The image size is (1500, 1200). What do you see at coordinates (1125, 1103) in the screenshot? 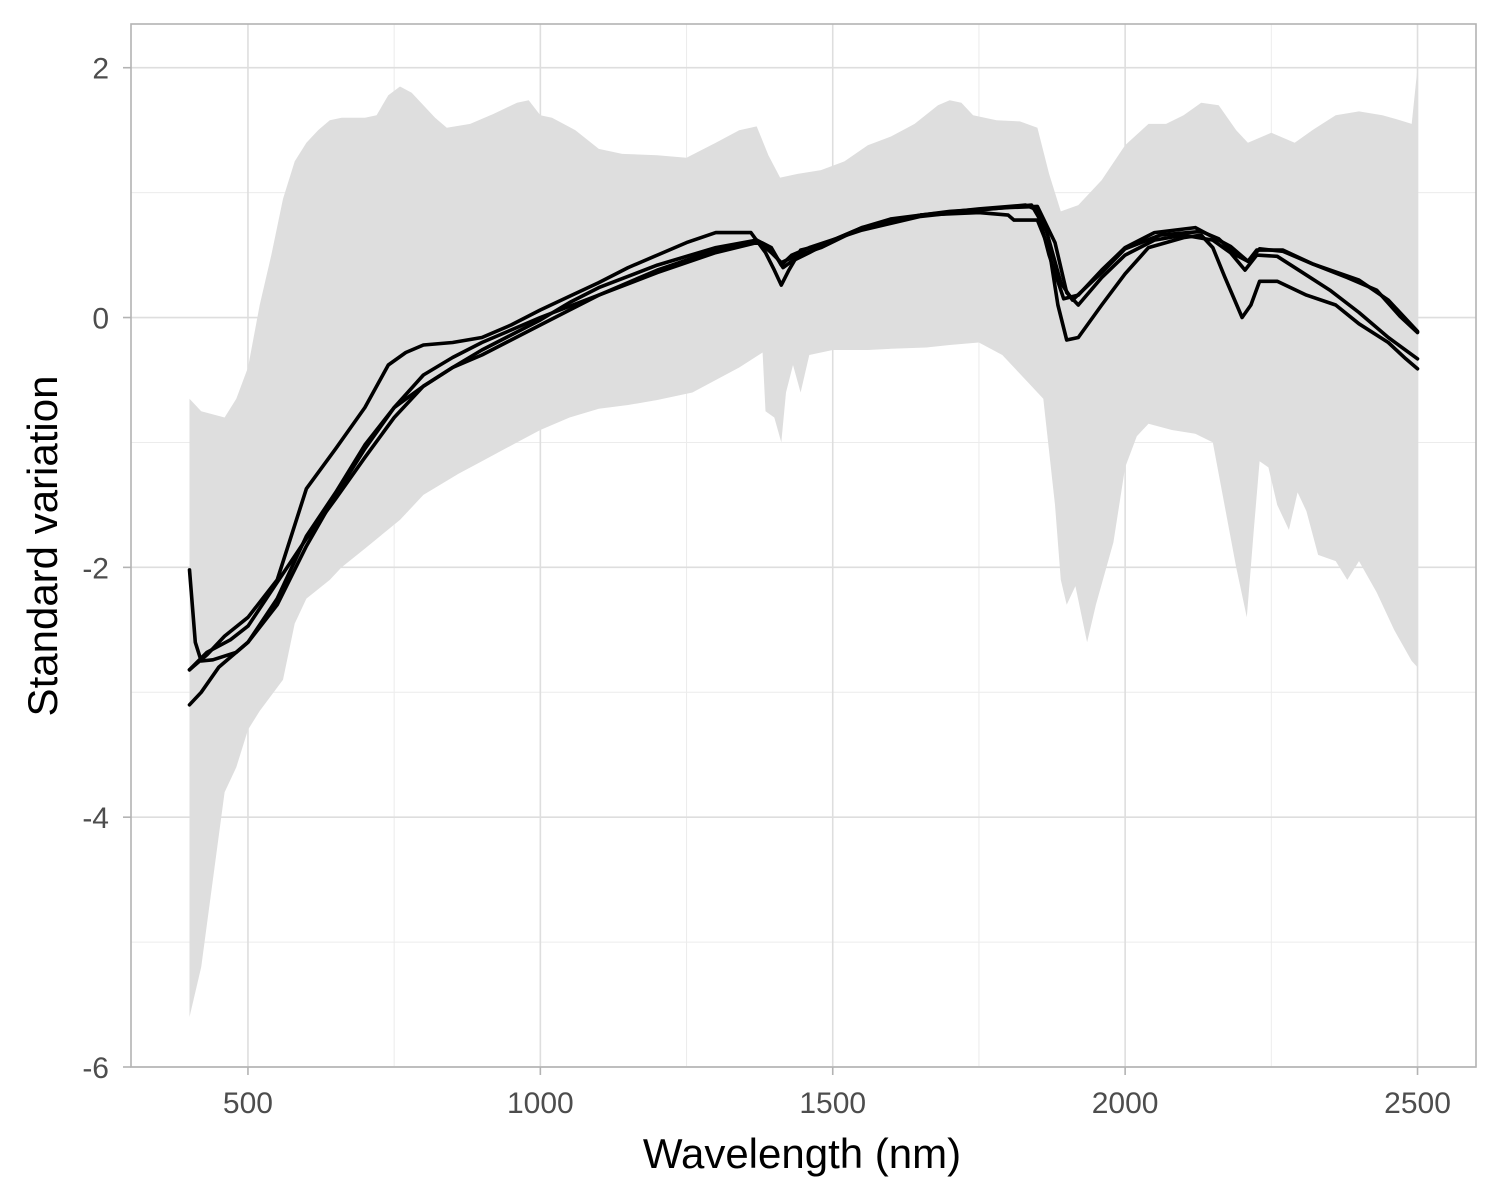
I see `x-tick-label: 2000` at bounding box center [1125, 1103].